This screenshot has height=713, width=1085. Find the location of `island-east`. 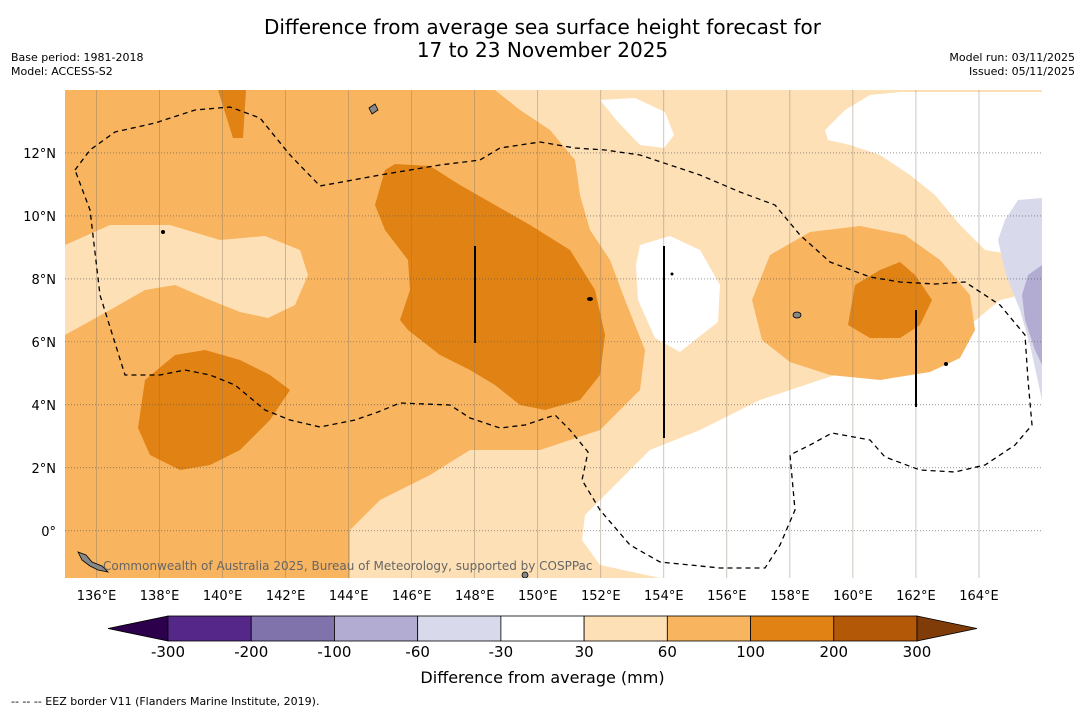

island-east is located at coordinates (797, 315).